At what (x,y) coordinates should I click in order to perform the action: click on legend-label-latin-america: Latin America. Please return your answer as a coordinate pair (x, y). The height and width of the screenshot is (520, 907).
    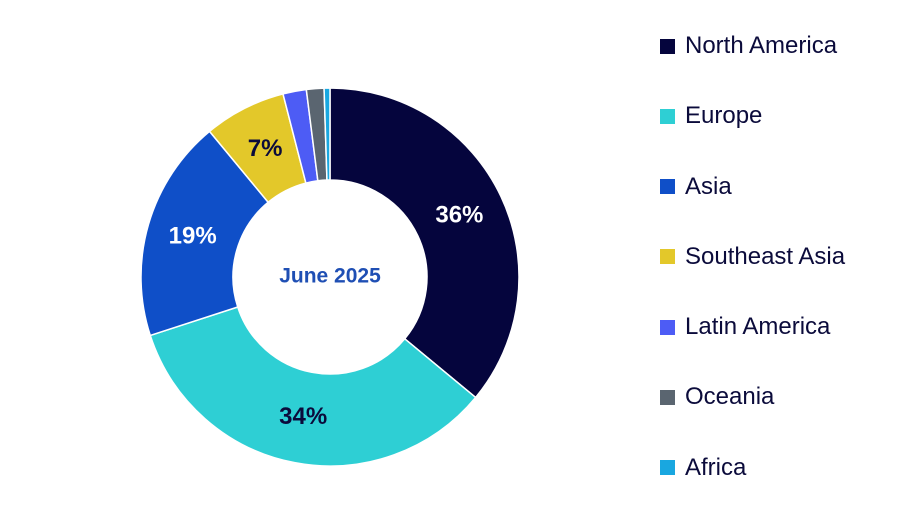
    Looking at the image, I should click on (758, 327).